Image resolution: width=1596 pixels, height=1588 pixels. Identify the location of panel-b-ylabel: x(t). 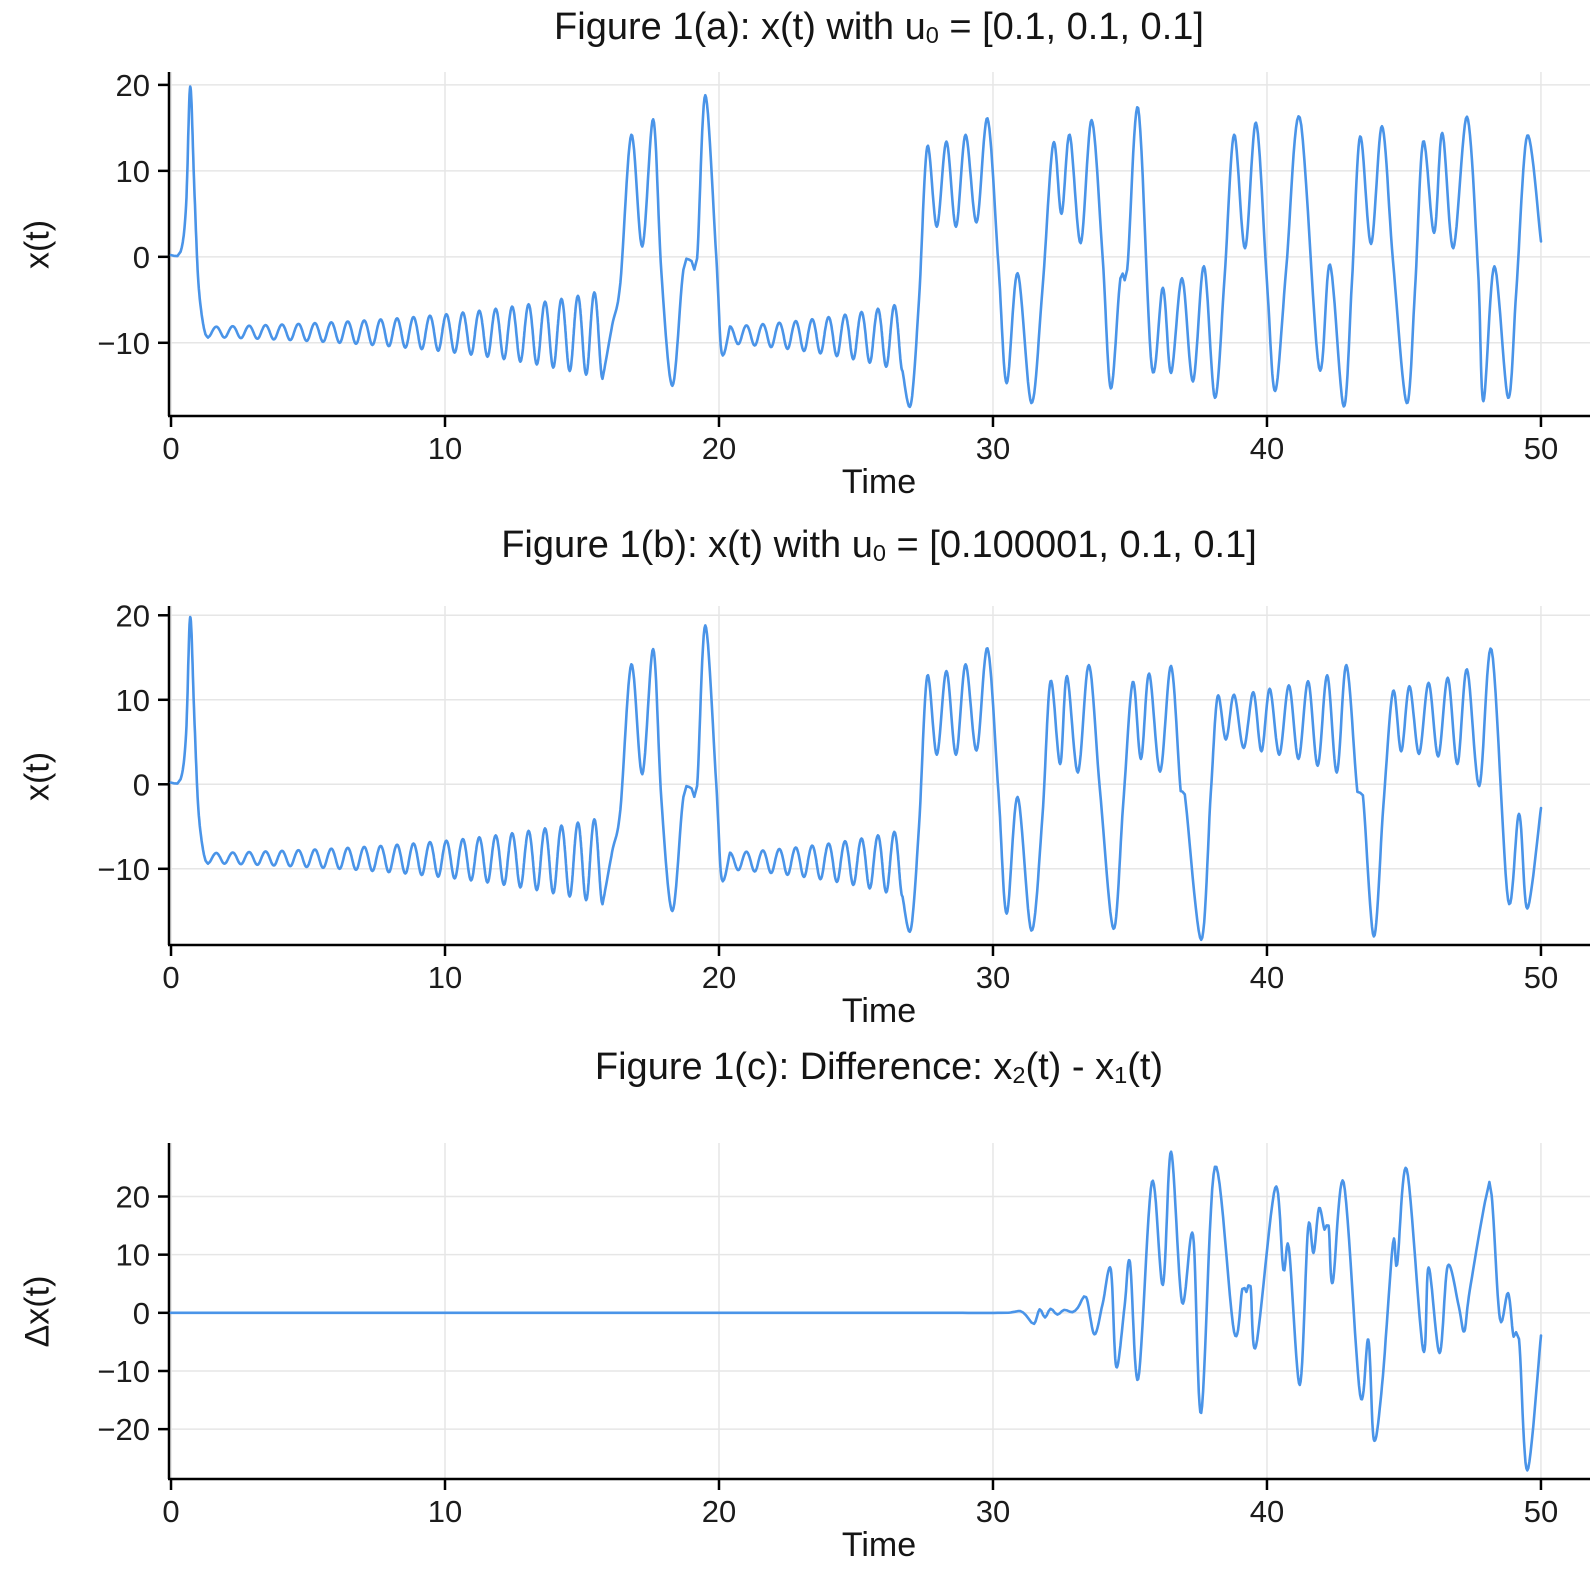
(37, 776).